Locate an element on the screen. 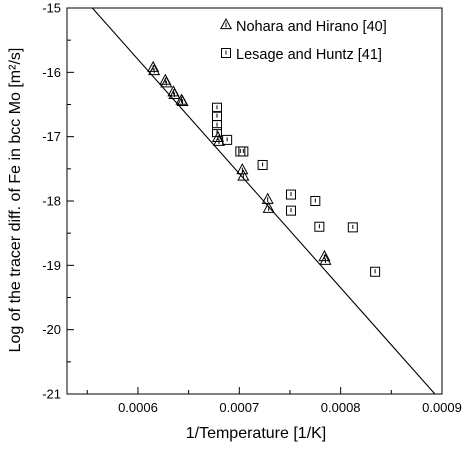 This screenshot has width=474, height=462. legend-label-nohara-hirano: Nohara and Hirano [40] is located at coordinates (311, 27).